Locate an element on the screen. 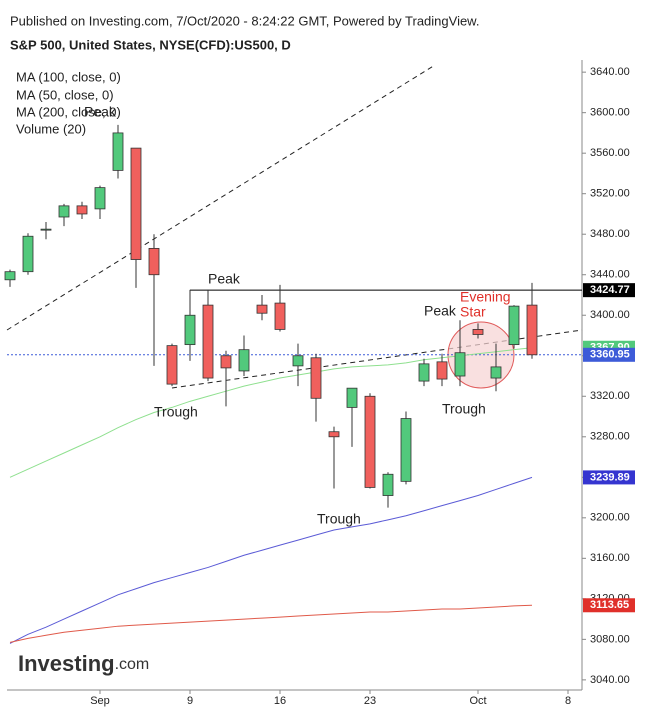 The width and height of the screenshot is (652, 711). y-tick-label: 3480.00 is located at coordinates (610, 234).